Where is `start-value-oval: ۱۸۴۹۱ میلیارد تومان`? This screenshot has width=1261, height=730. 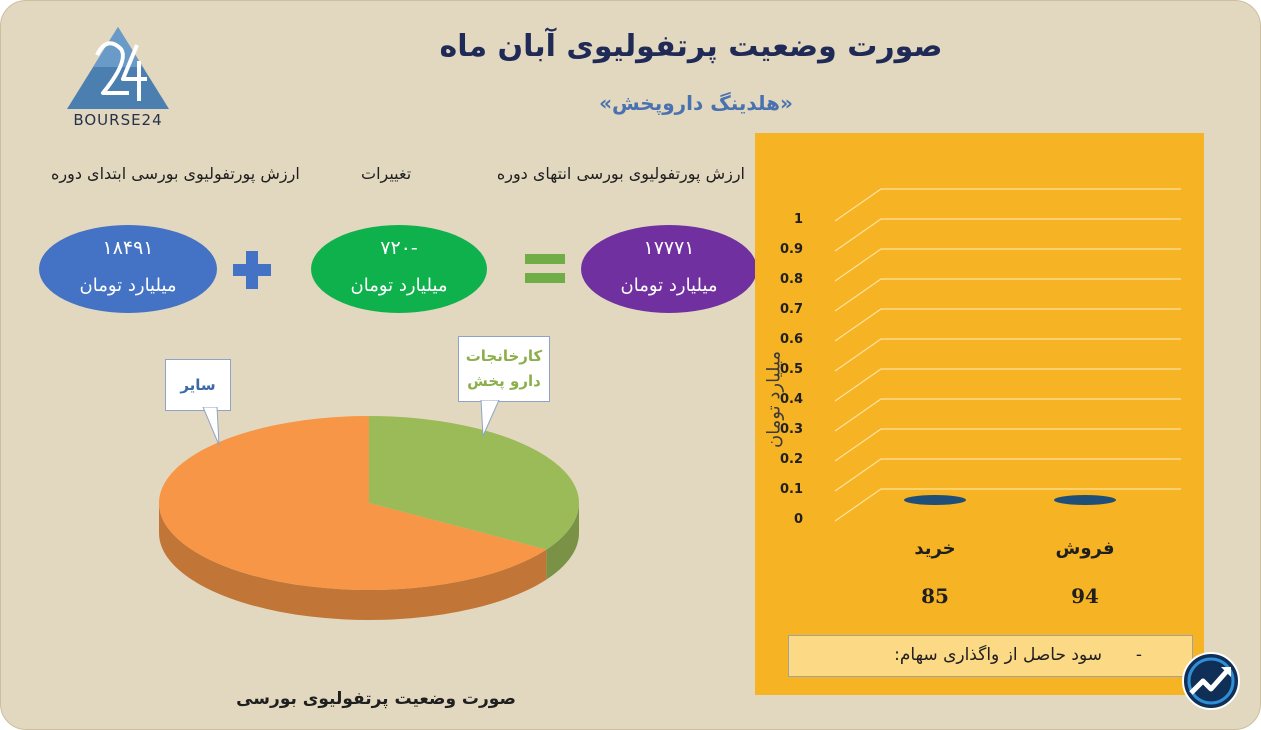 start-value-oval: ۱۸۴۹۱ میلیارد تومان is located at coordinates (128, 269).